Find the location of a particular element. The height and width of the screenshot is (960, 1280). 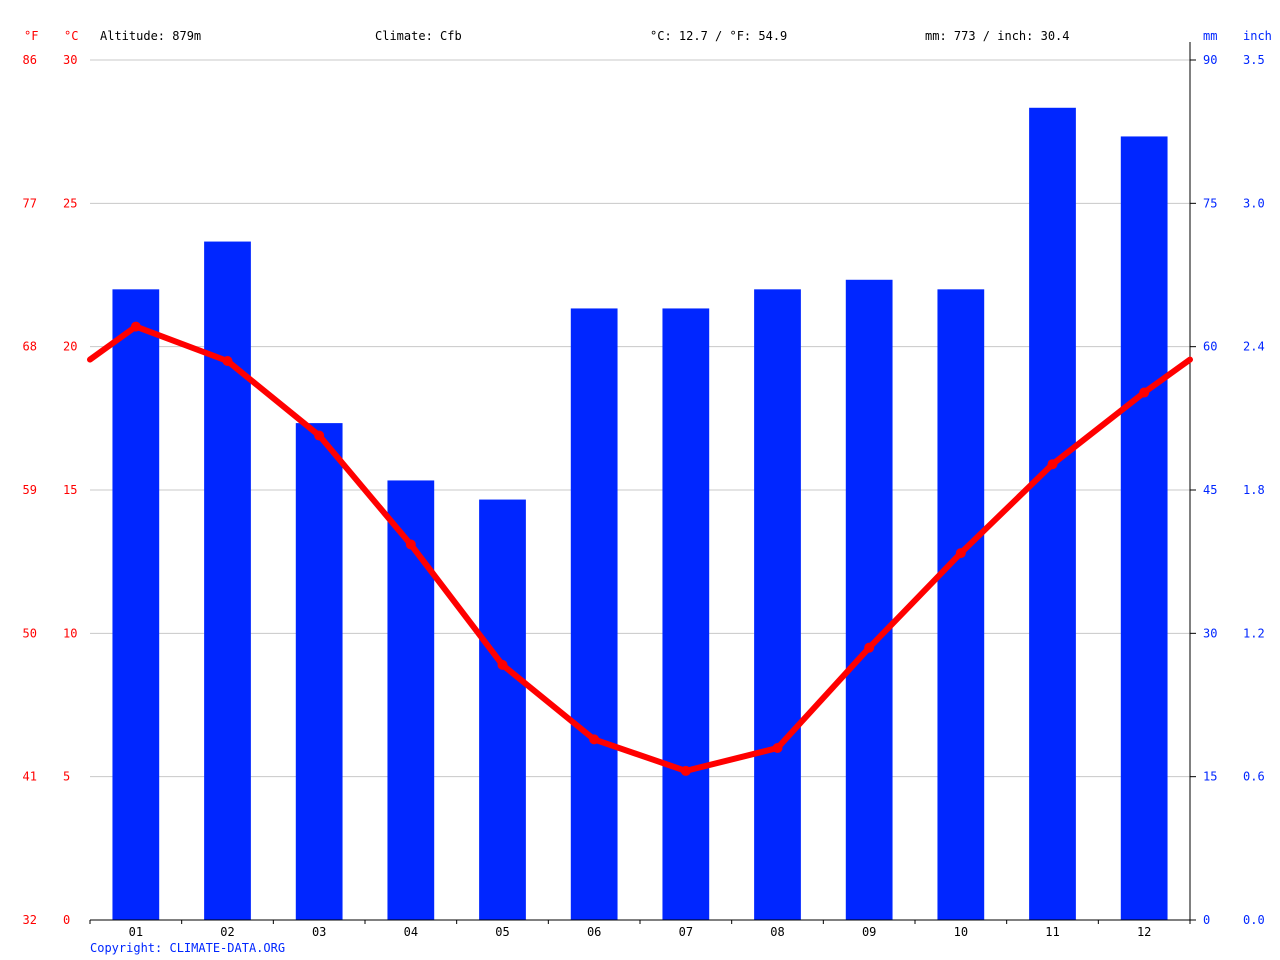

x-tick-label: 02 is located at coordinates (227, 932).